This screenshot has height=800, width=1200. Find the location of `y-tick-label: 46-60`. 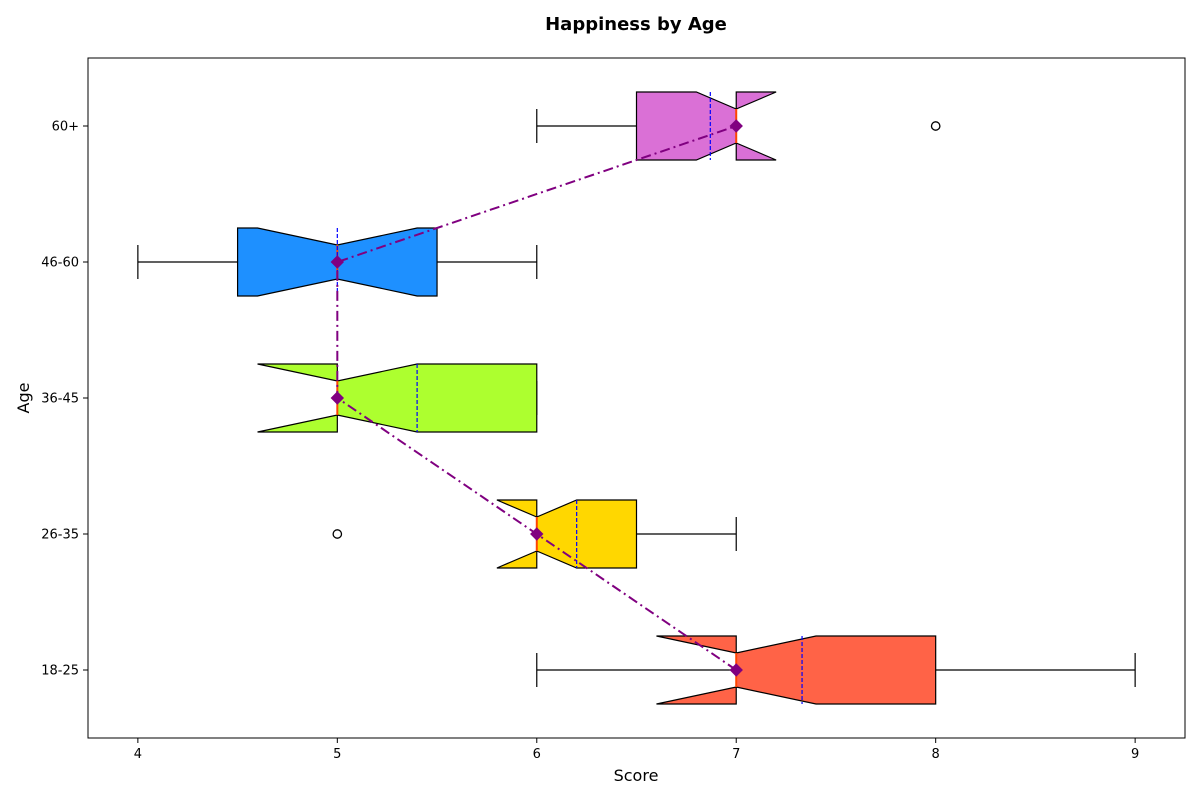

y-tick-label: 46-60 is located at coordinates (60, 263).